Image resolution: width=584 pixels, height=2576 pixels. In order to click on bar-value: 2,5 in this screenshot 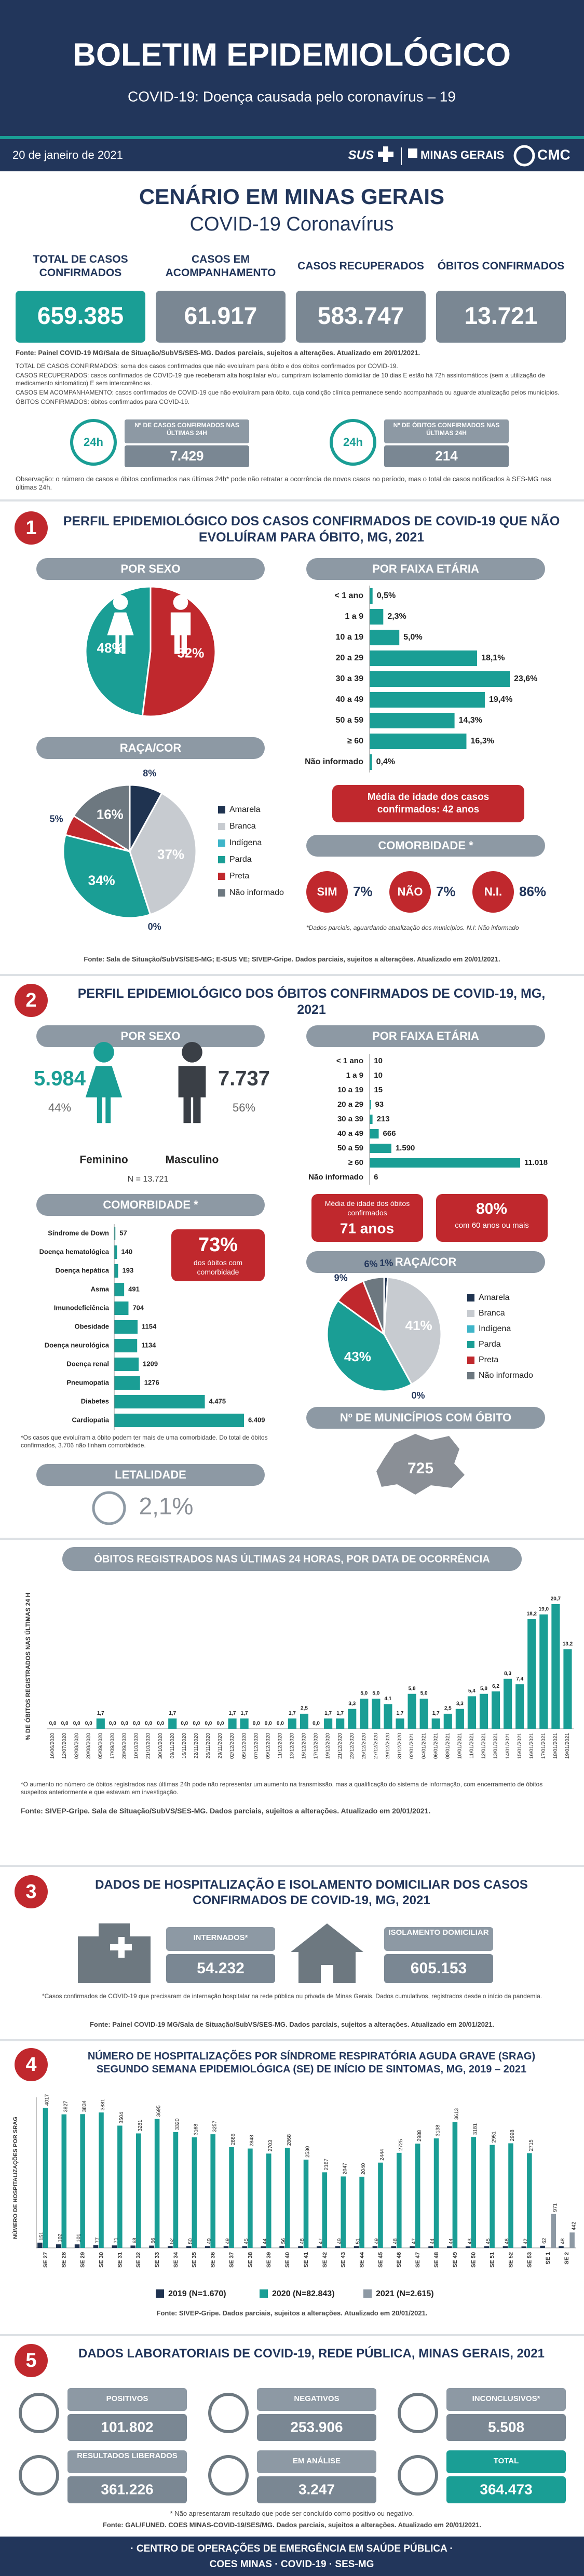, I will do `click(448, 1709)`.